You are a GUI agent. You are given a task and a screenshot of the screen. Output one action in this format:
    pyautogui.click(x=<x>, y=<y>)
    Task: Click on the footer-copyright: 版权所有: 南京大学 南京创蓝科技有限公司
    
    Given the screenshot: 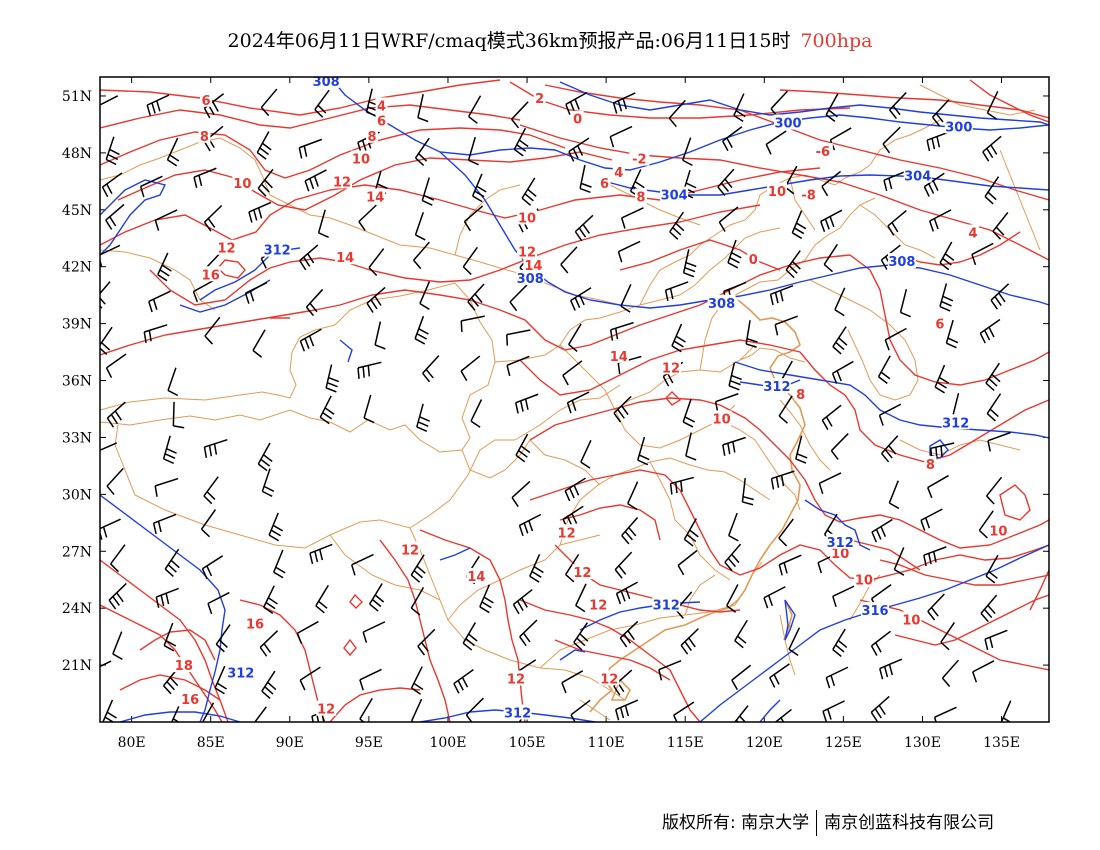 What is the action you would take?
    pyautogui.click(x=828, y=822)
    